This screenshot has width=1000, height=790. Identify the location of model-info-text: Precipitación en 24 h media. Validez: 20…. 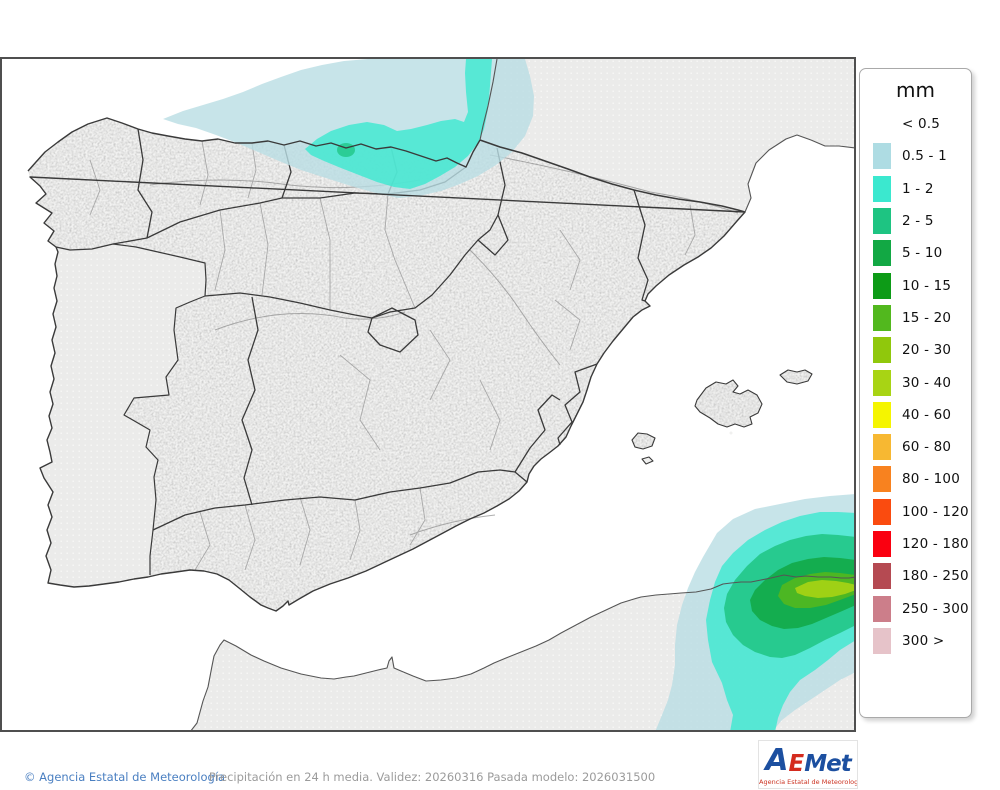
(432, 777).